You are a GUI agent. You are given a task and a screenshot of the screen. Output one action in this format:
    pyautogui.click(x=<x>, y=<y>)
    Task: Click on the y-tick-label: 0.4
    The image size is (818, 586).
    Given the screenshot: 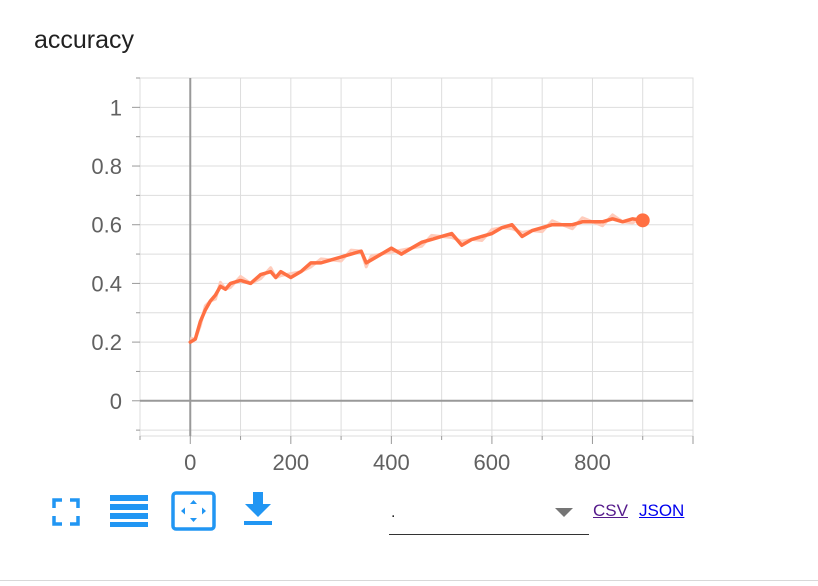 What is the action you would take?
    pyautogui.click(x=106, y=283)
    